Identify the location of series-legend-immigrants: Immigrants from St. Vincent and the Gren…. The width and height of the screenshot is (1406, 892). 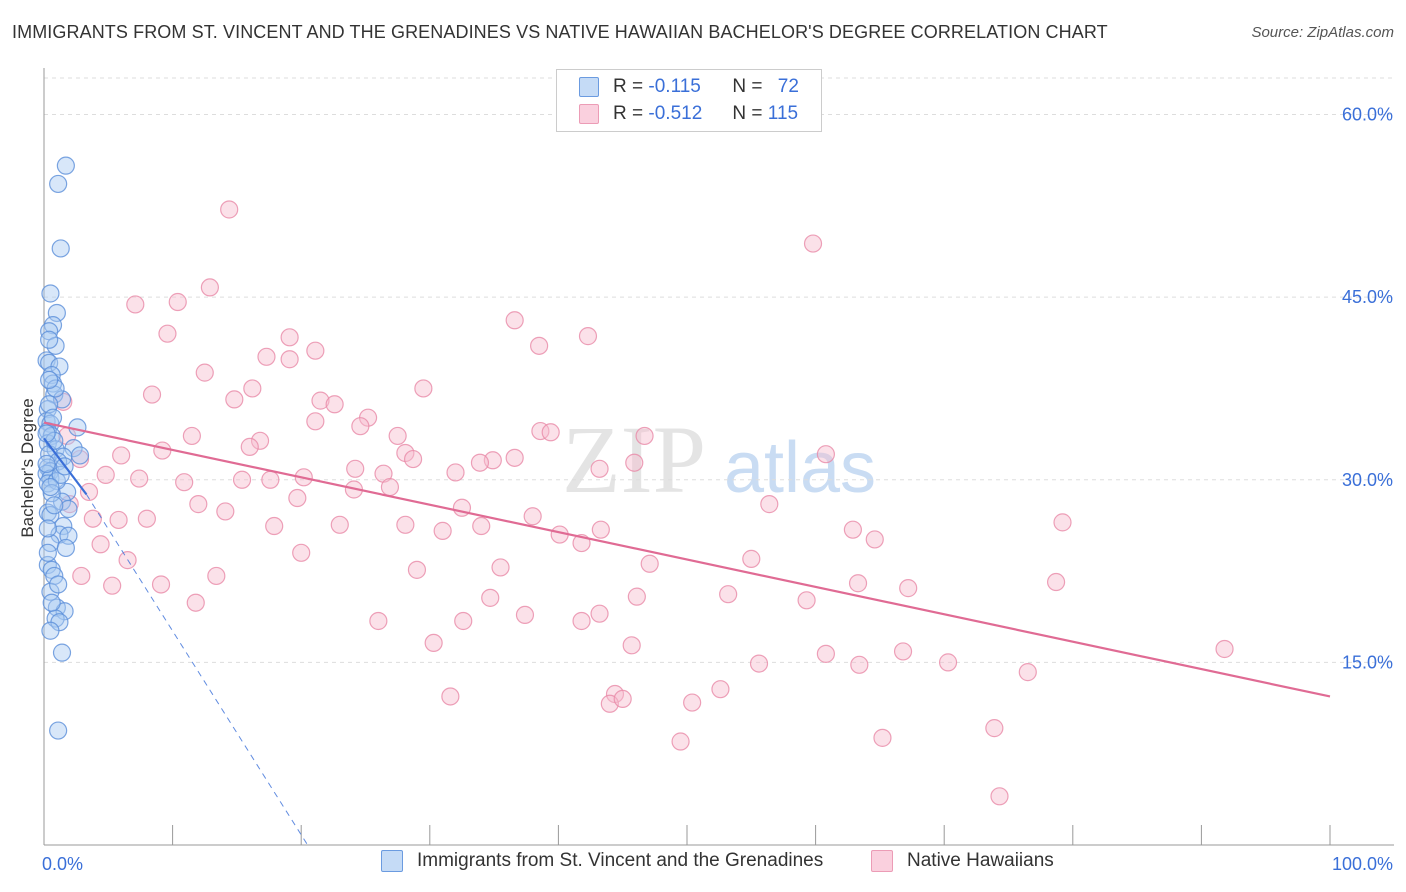
(602, 861).